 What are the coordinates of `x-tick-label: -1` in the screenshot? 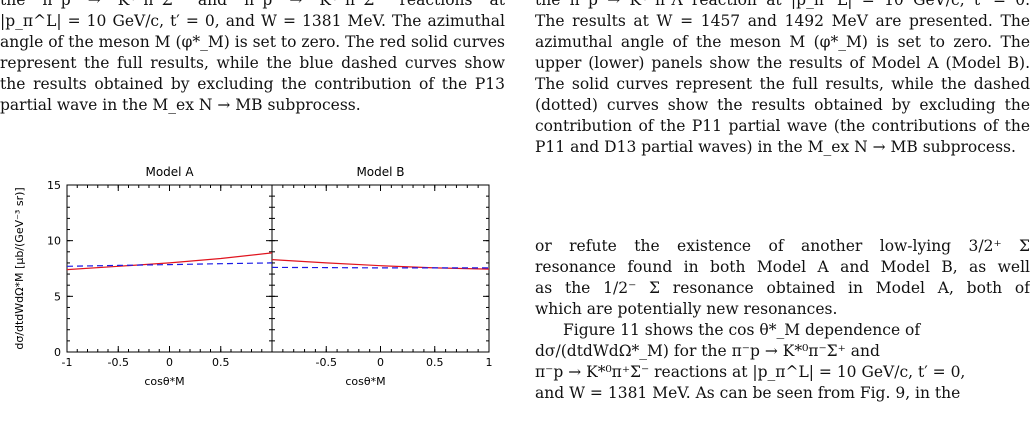 It's located at (67, 362).